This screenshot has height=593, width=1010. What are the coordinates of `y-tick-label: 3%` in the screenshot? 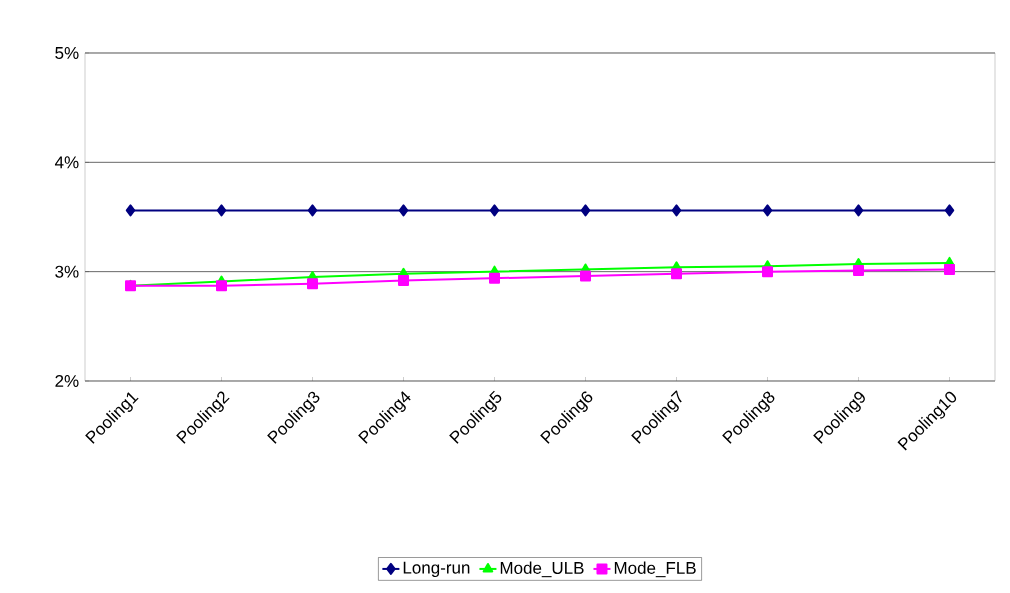 It's located at (67, 271).